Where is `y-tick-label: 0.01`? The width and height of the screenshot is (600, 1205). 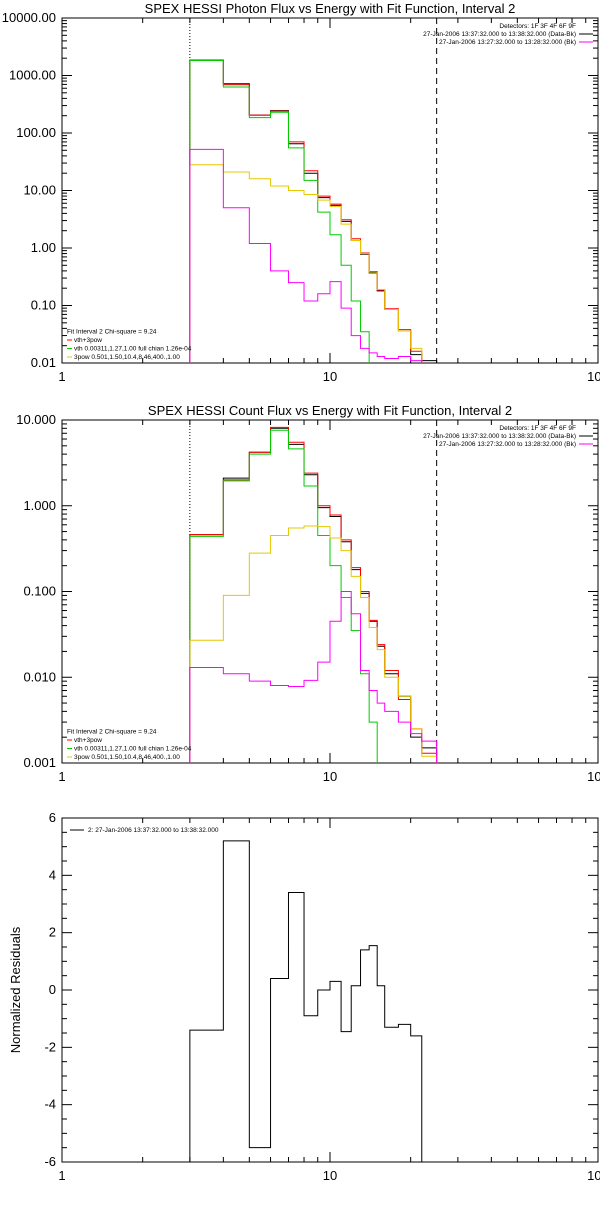
y-tick-label: 0.01 is located at coordinates (43, 362).